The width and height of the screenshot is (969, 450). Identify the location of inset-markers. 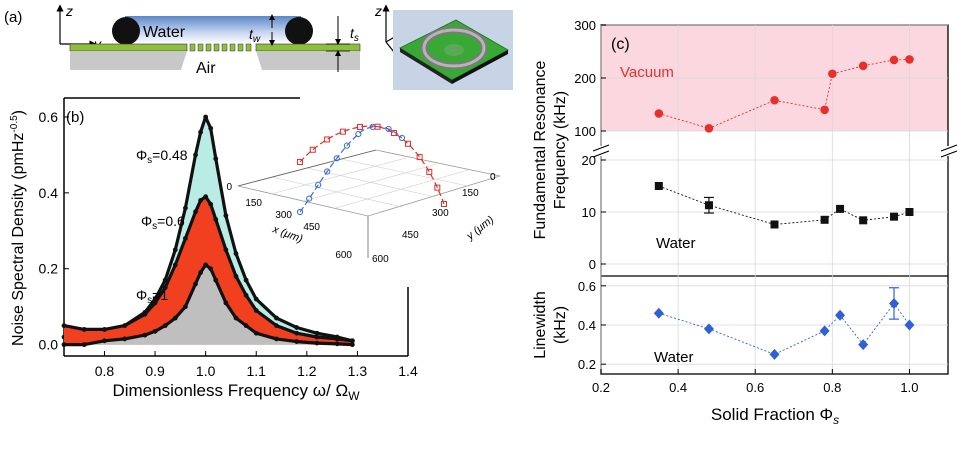
(371, 169).